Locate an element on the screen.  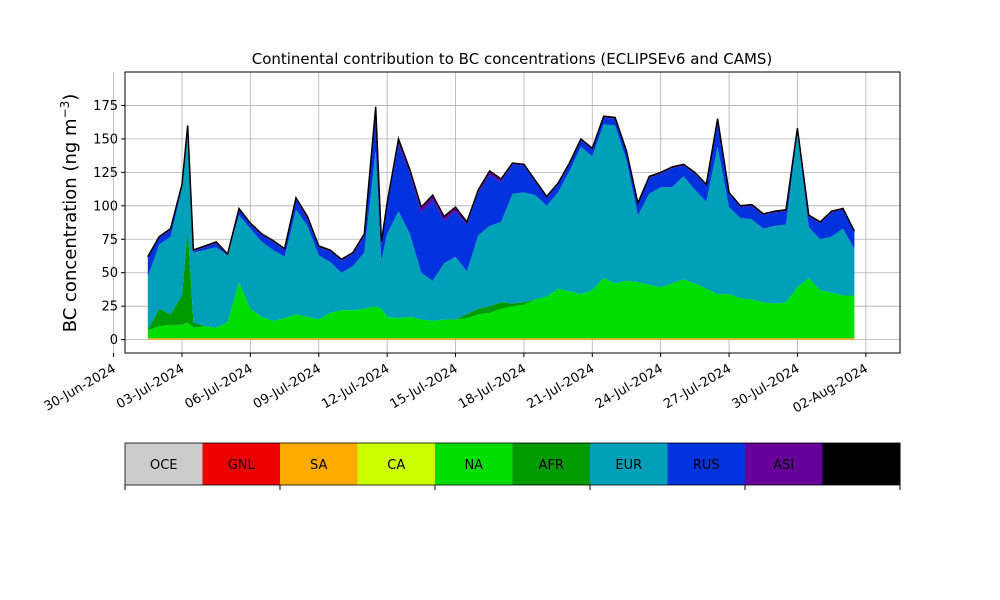
legend-swatch-eur is located at coordinates (629, 464).